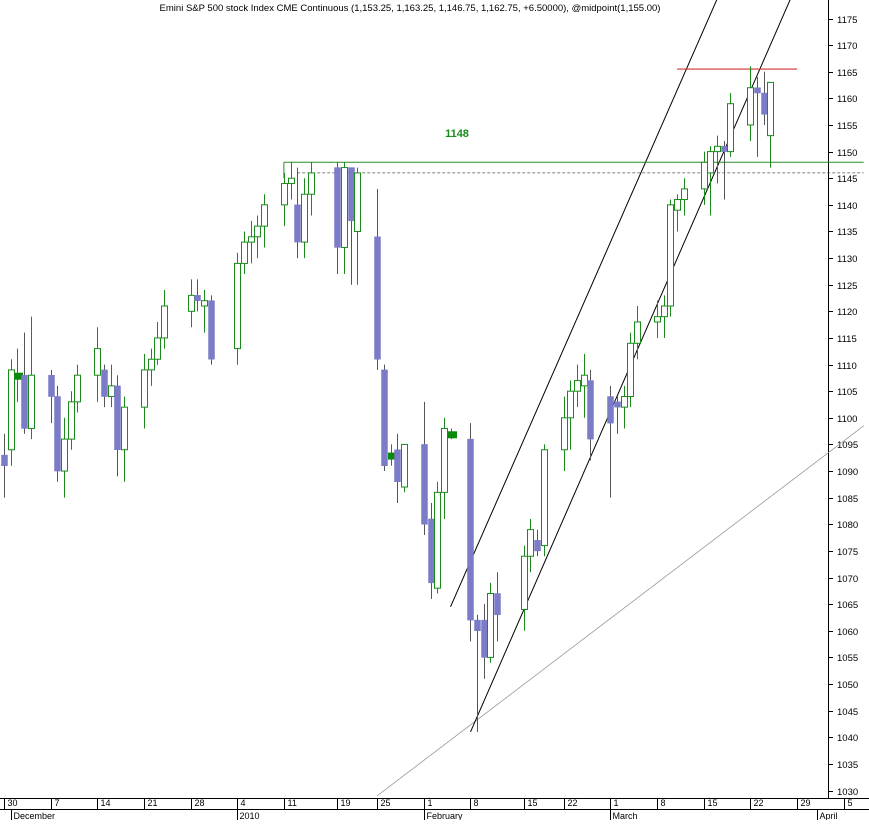 The image size is (869, 825). Describe the element at coordinates (806, 803) in the screenshot. I see `x-tick-label: 29` at that location.